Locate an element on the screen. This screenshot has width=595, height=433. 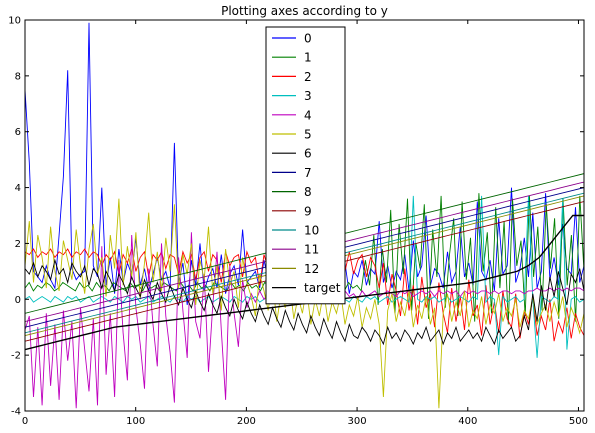
legend-label: 1 is located at coordinates (308, 58).